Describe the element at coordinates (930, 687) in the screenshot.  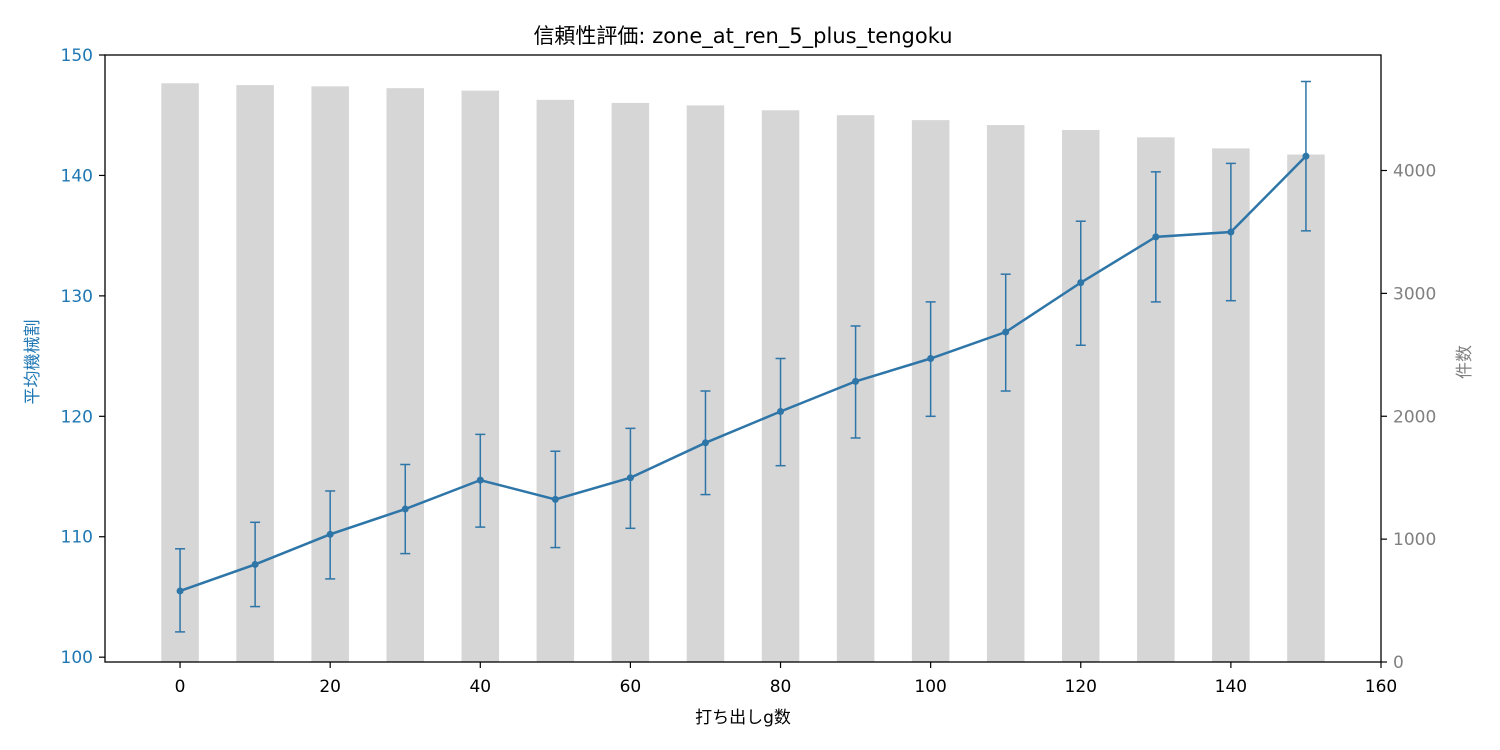
I see `x-tick-label: 100` at that location.